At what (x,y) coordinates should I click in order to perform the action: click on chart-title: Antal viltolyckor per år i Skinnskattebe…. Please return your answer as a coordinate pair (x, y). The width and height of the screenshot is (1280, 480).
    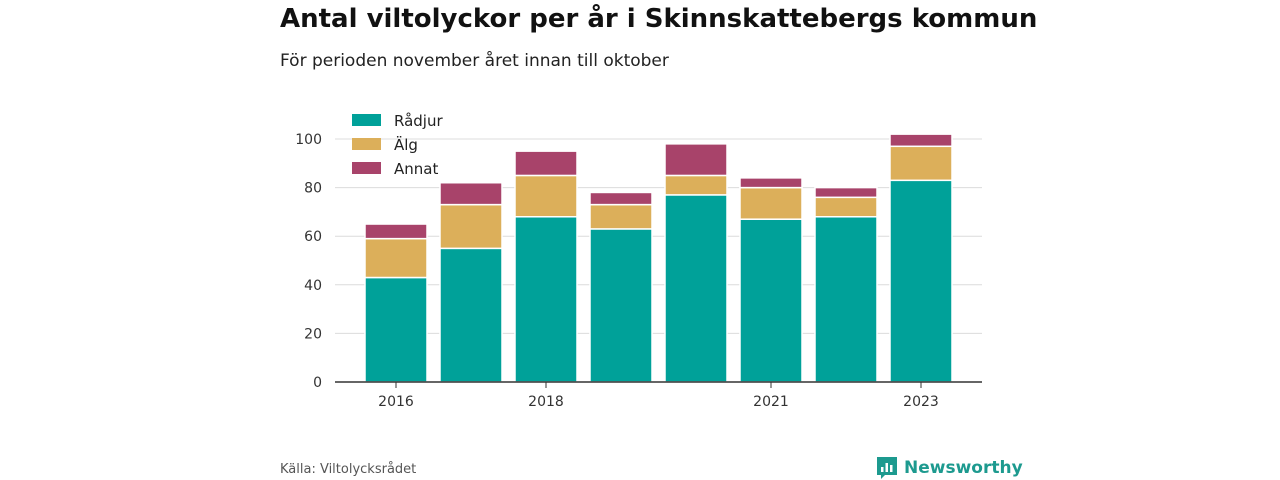
    Looking at the image, I should click on (659, 19).